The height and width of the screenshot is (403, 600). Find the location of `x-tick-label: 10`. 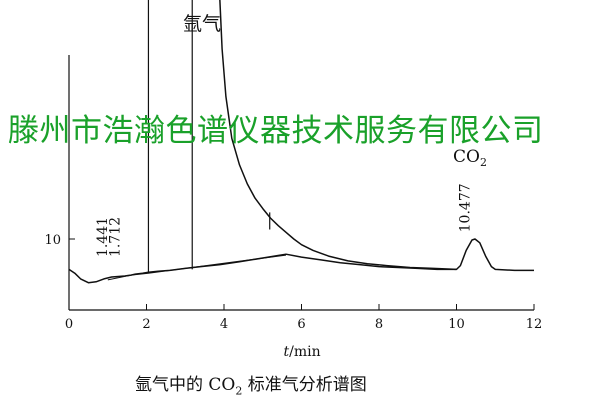

x-tick-label: 10 is located at coordinates (456, 324).